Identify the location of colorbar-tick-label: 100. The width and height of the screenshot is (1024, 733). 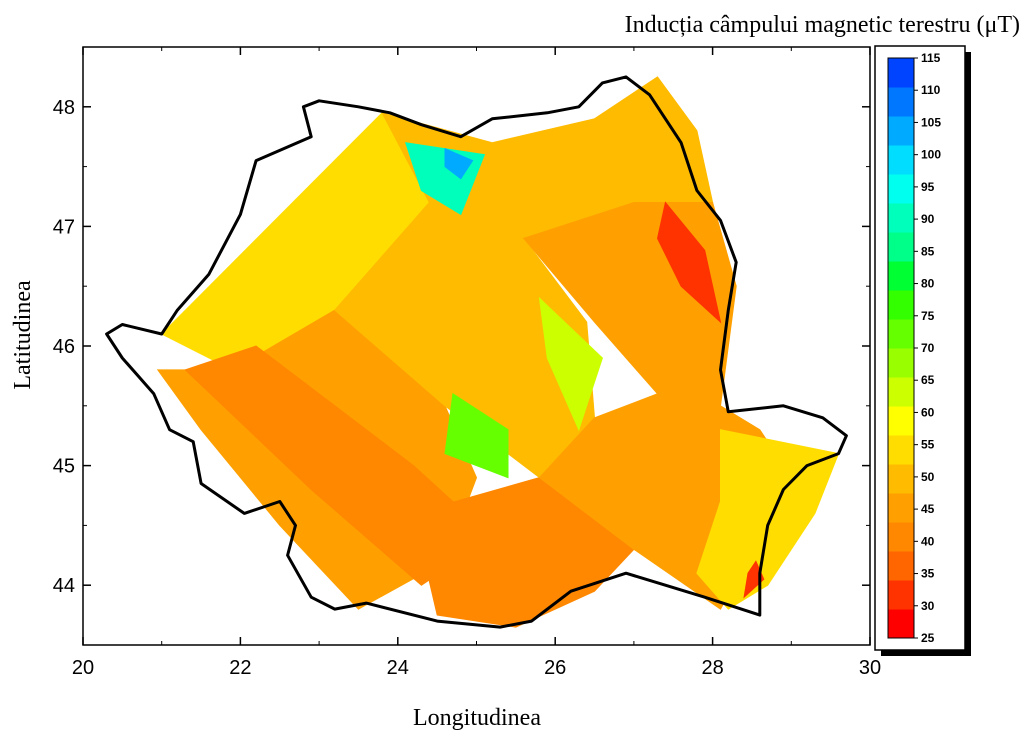
(931, 155).